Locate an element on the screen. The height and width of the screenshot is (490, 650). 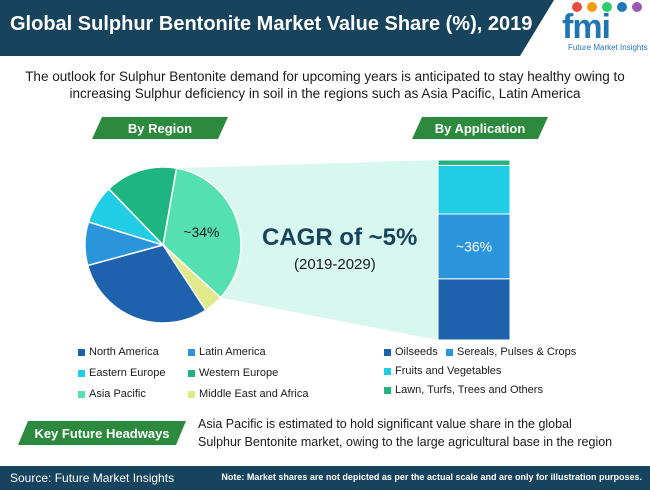
legend-label: Middle East and Africa is located at coordinates (254, 394).